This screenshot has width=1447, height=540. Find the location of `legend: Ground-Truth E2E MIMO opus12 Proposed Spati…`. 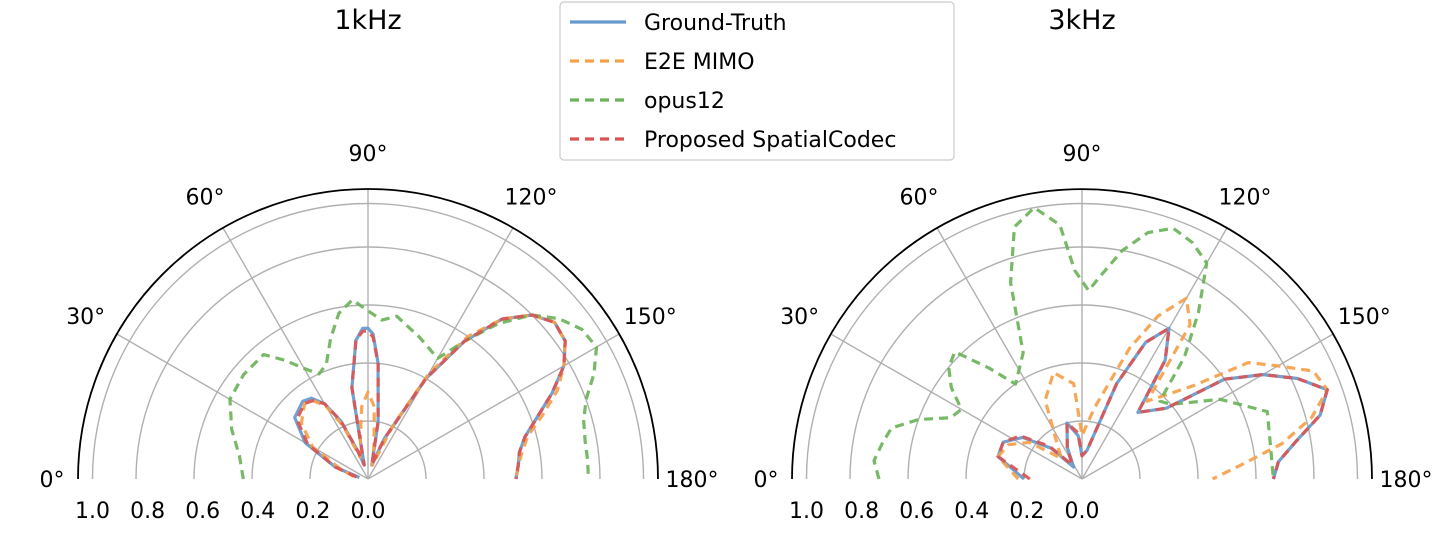

legend: Ground-Truth E2E MIMO opus12 Proposed Spati… is located at coordinates (757, 81).